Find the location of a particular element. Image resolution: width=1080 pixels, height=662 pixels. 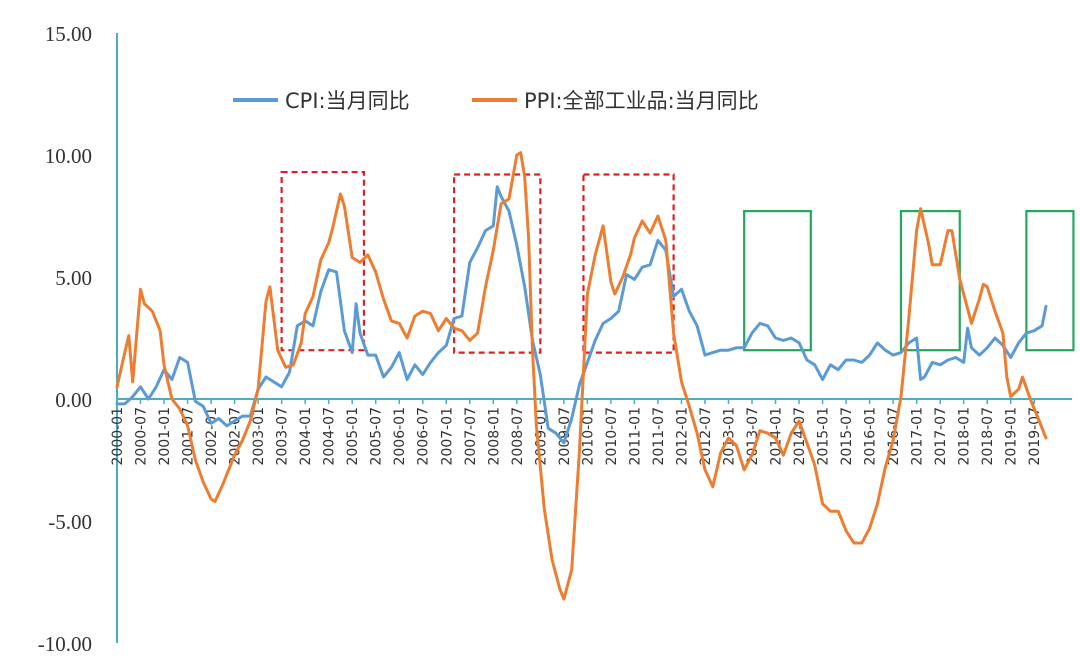

x-tick-label: 2008-01 is located at coordinates (494, 436).